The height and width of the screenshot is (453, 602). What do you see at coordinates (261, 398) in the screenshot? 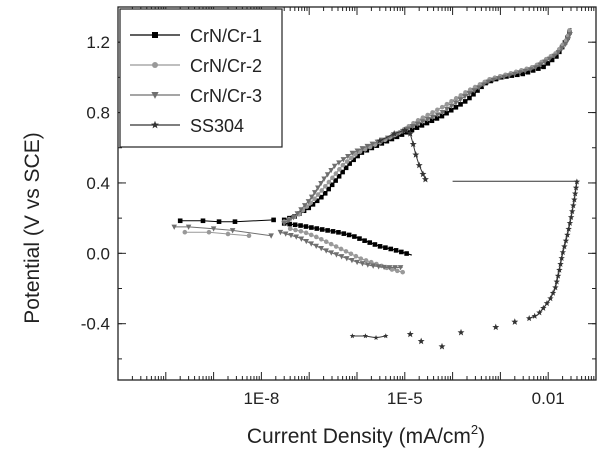
I see `x-tick-label: 1E-8` at bounding box center [261, 398].